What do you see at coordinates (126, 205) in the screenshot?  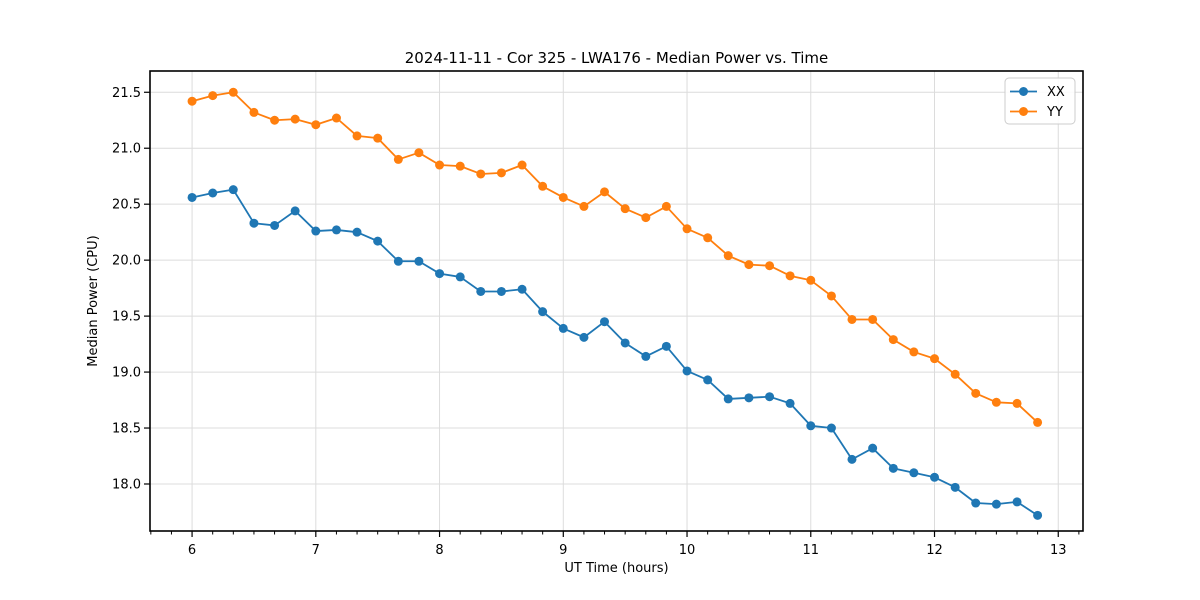 I see `y-tick-label: 20.5` at bounding box center [126, 205].